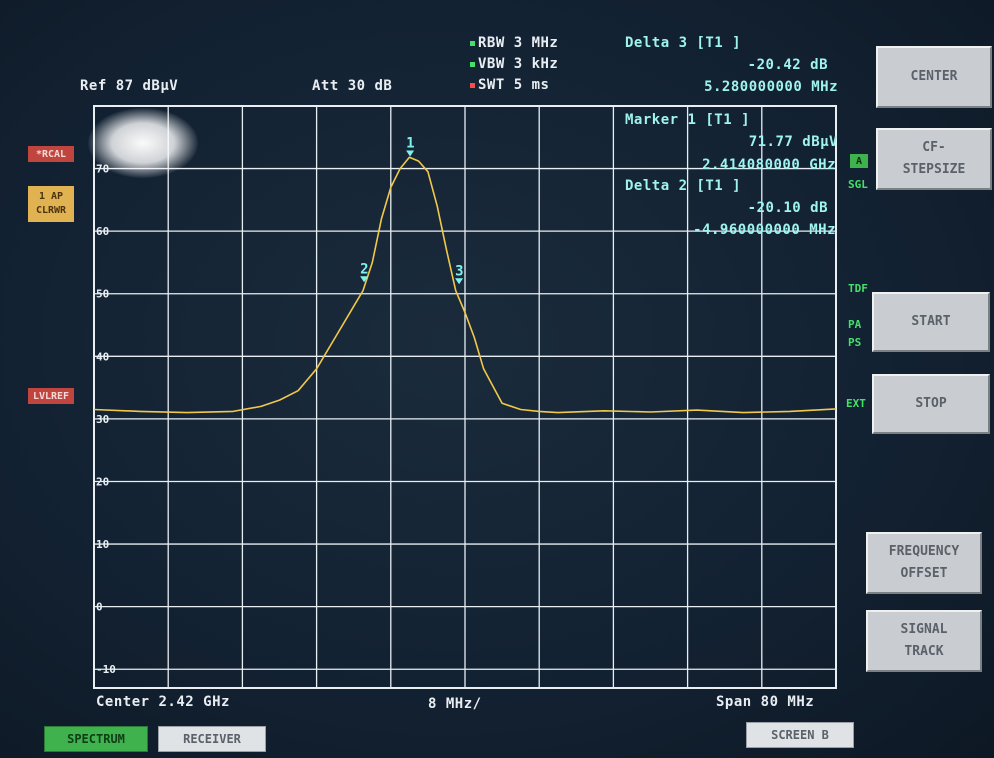  Describe the element at coordinates (764, 230) in the screenshot. I see `delta2-freq: -4.960000000 MHz` at that location.